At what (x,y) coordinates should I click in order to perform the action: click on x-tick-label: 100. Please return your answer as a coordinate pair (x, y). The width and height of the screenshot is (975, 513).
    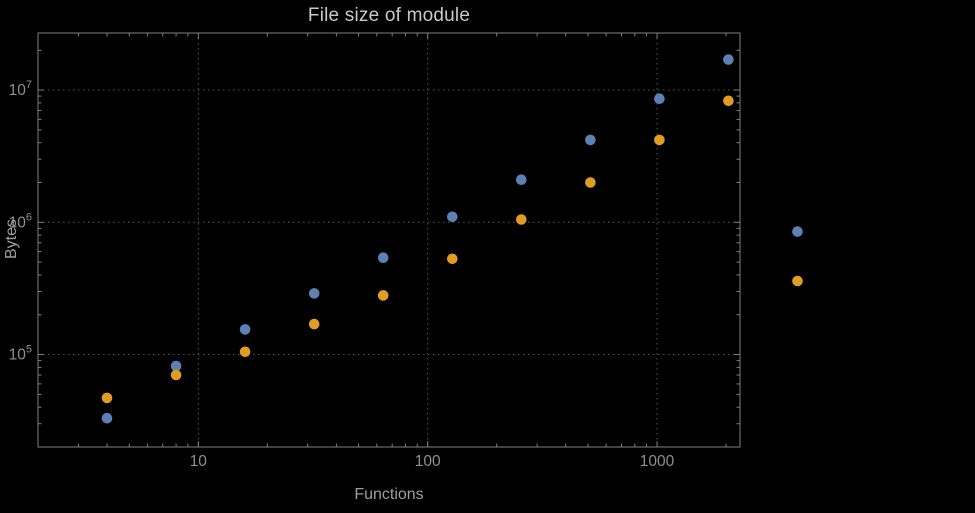
    Looking at the image, I should click on (428, 461).